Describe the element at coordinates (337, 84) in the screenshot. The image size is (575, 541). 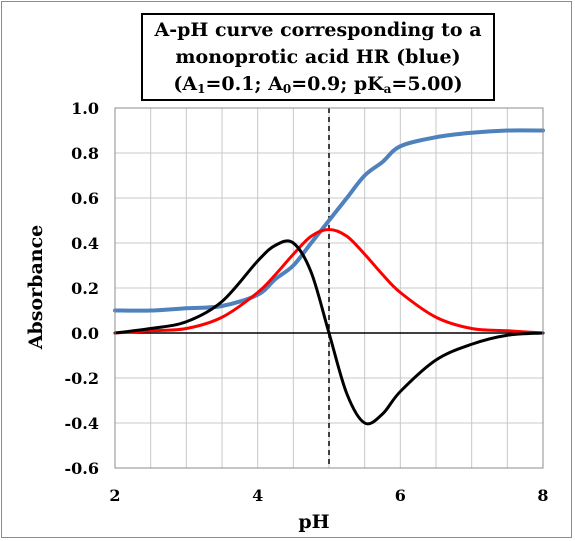
I see `title-part-c: =0.9; pK` at that location.